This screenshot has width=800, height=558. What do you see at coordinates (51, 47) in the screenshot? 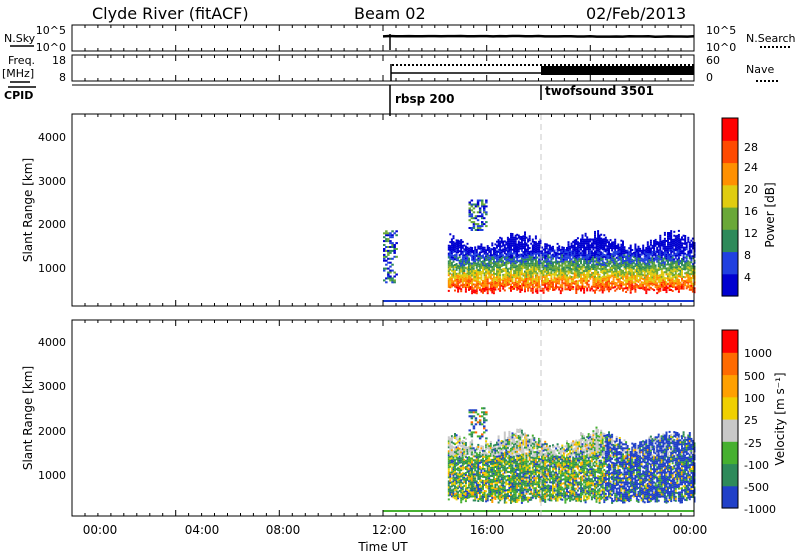
I see `noise-left-tick-bottom: 10^0` at bounding box center [51, 47].